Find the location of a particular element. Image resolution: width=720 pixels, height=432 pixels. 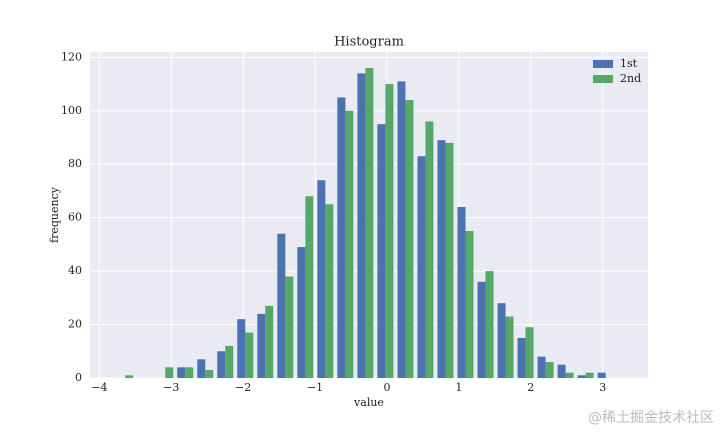

x-tick-label: −4 is located at coordinates (99, 387).